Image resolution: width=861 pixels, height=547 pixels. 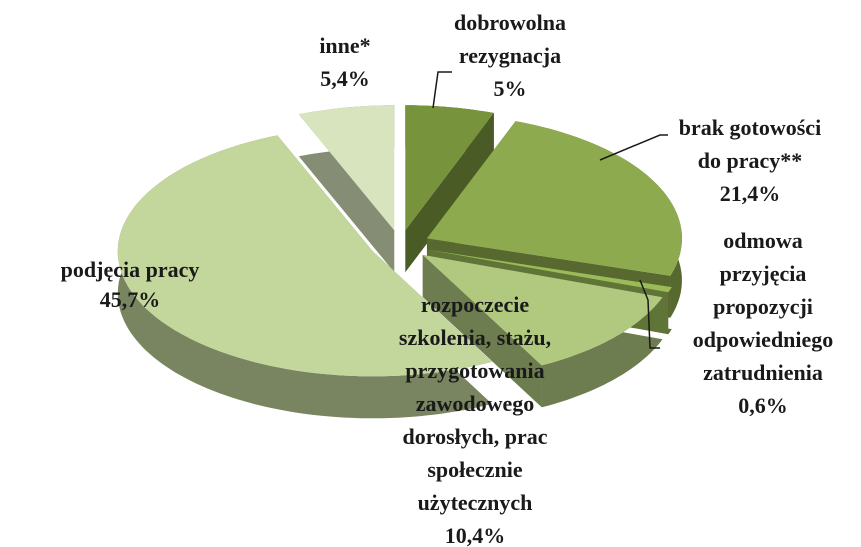 I want to click on label-line: inne*, so click(x=344, y=45).